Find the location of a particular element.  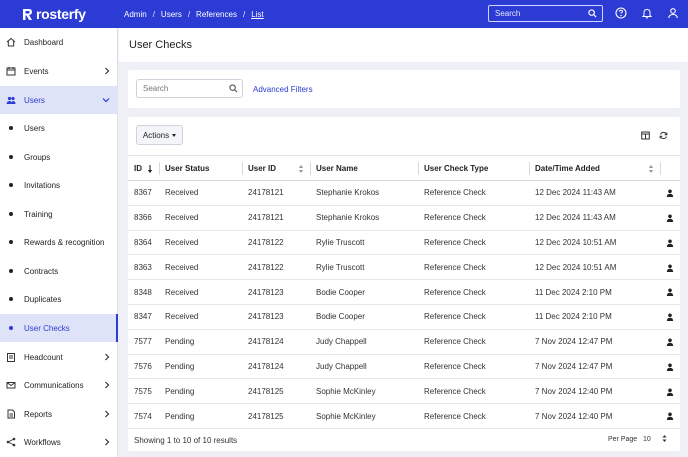

sidebar-subitem-users: Users is located at coordinates (59, 128).